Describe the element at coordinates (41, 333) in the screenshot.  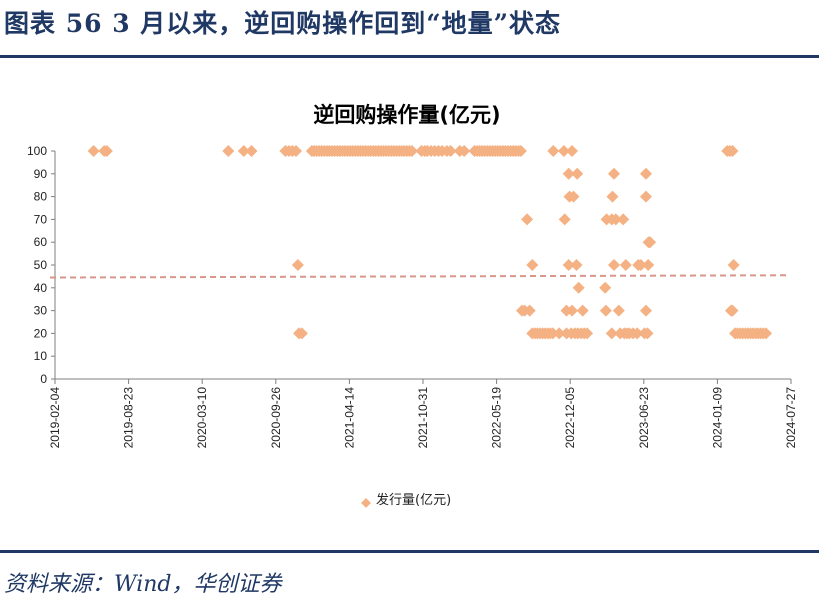
I see `y-tick-label: 20` at that location.